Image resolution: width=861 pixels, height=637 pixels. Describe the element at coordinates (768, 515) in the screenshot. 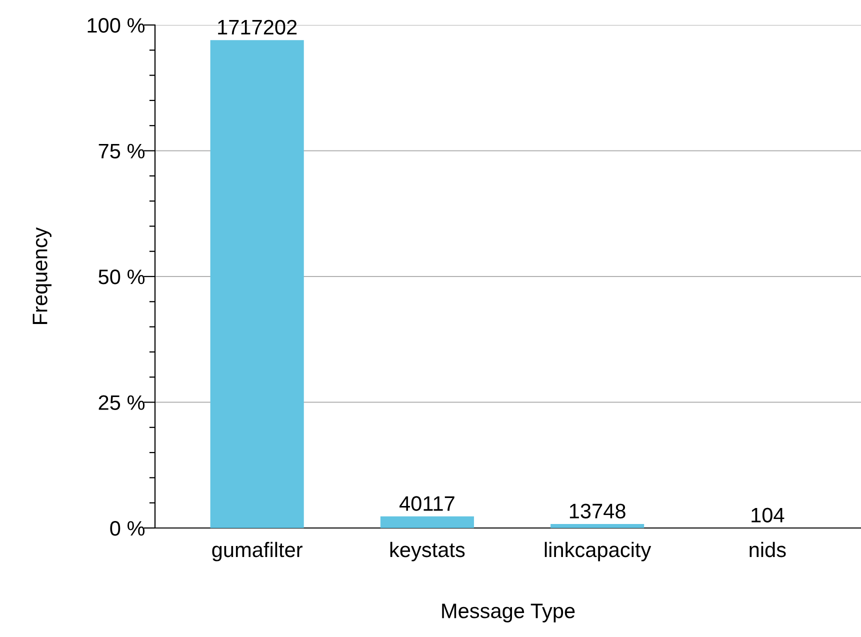

I see `annotation: 104` at that location.